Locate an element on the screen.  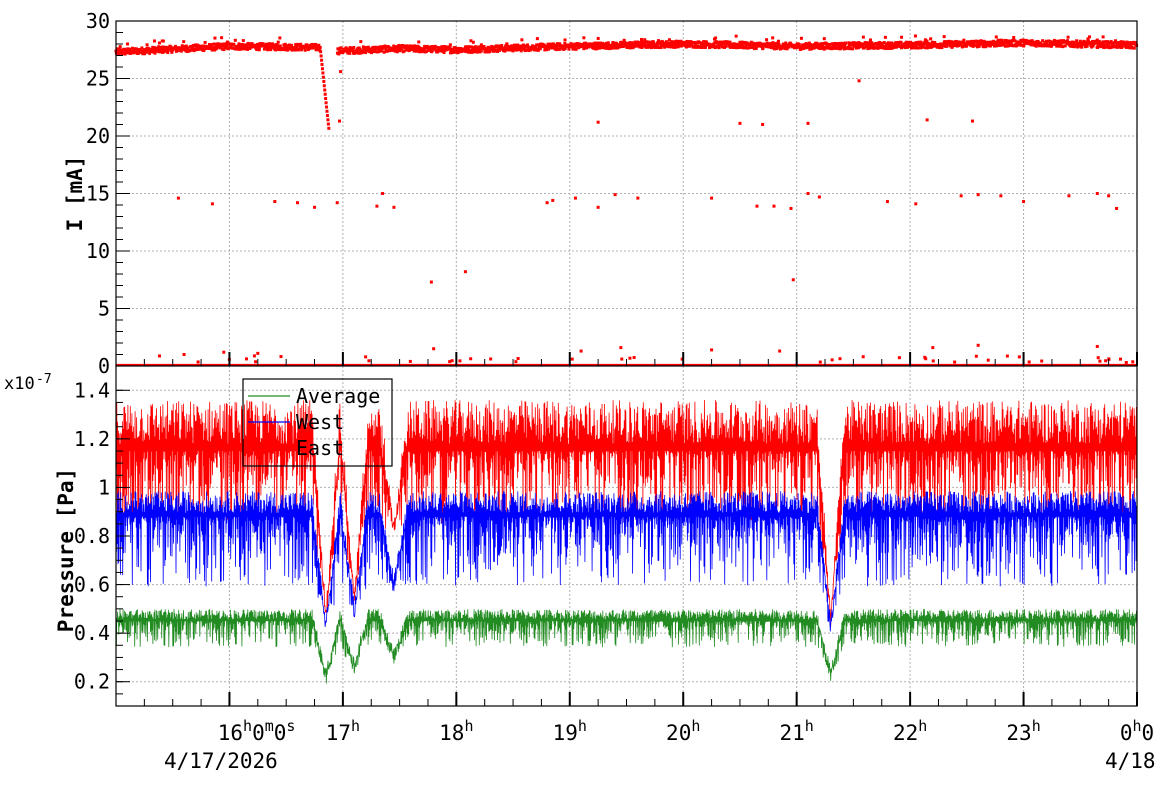
legend-label-west: West is located at coordinates (320, 422).